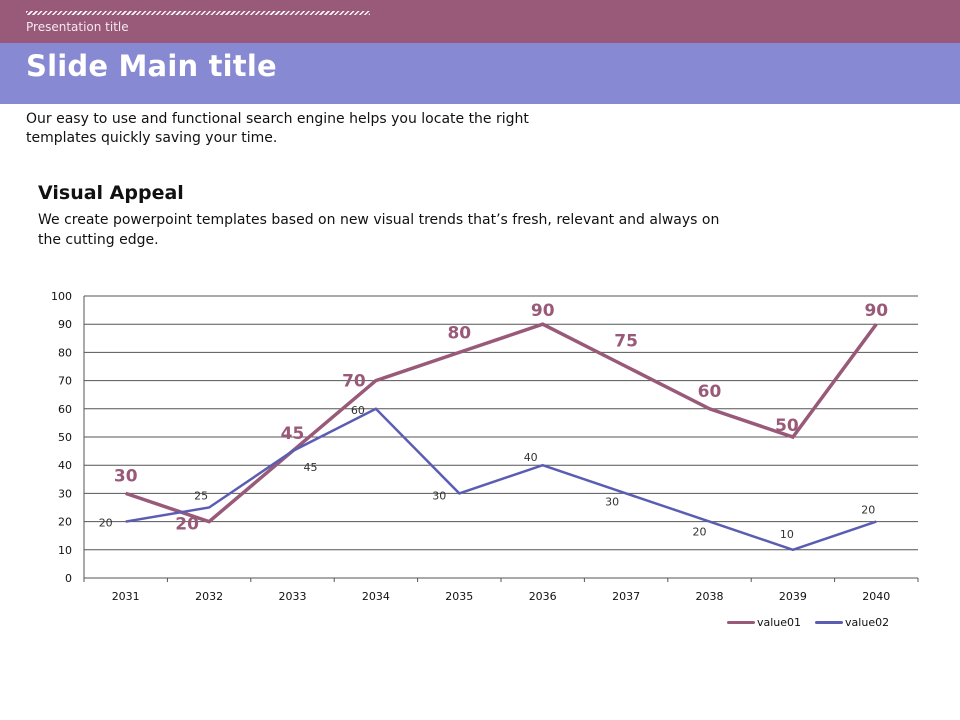 This screenshot has height=720, width=960. What do you see at coordinates (793, 596) in the screenshot?
I see `x-tick-label: 2039` at bounding box center [793, 596].